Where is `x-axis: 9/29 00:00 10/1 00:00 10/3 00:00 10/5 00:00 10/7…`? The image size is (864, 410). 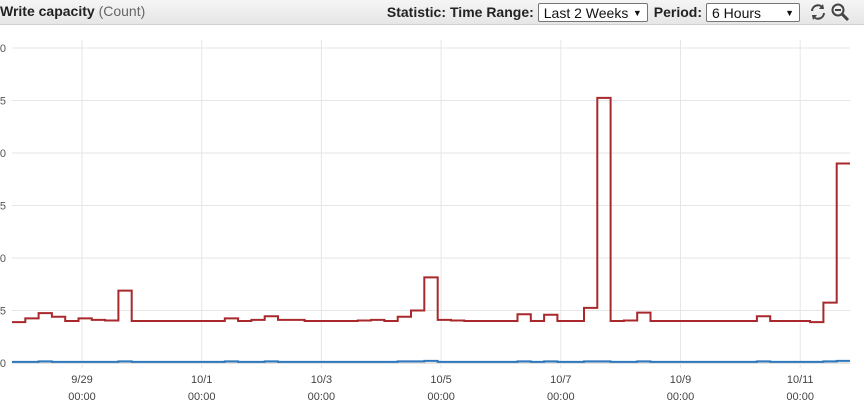
x-axis: 9/29 00:00 10/1 00:00 10/3 00:00 10/5 00:00 10/7… is located at coordinates (441, 388).